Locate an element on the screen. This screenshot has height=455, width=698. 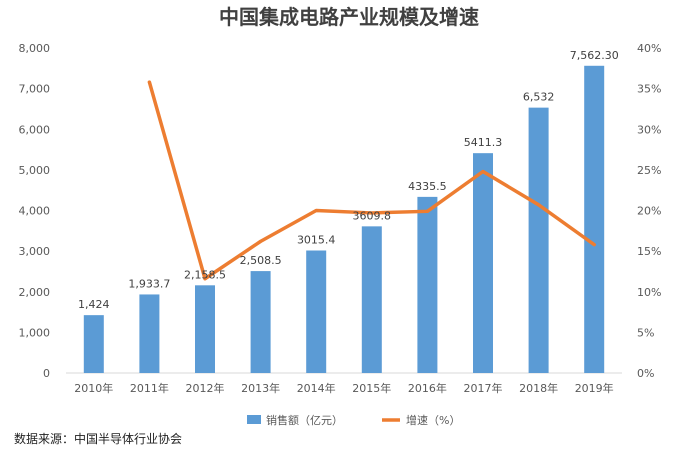
bar-data-label: 4335.5 is located at coordinates (427, 186).